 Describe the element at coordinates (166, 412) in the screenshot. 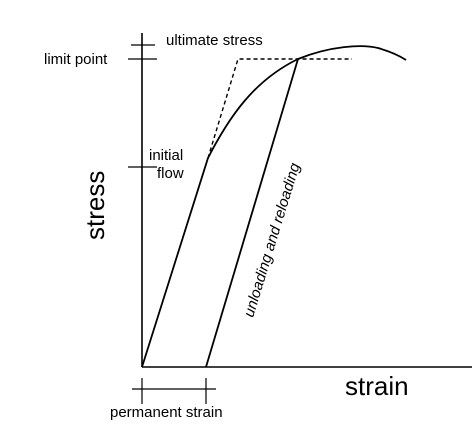

I see `permanent-strain-label: permanent strain` at that location.